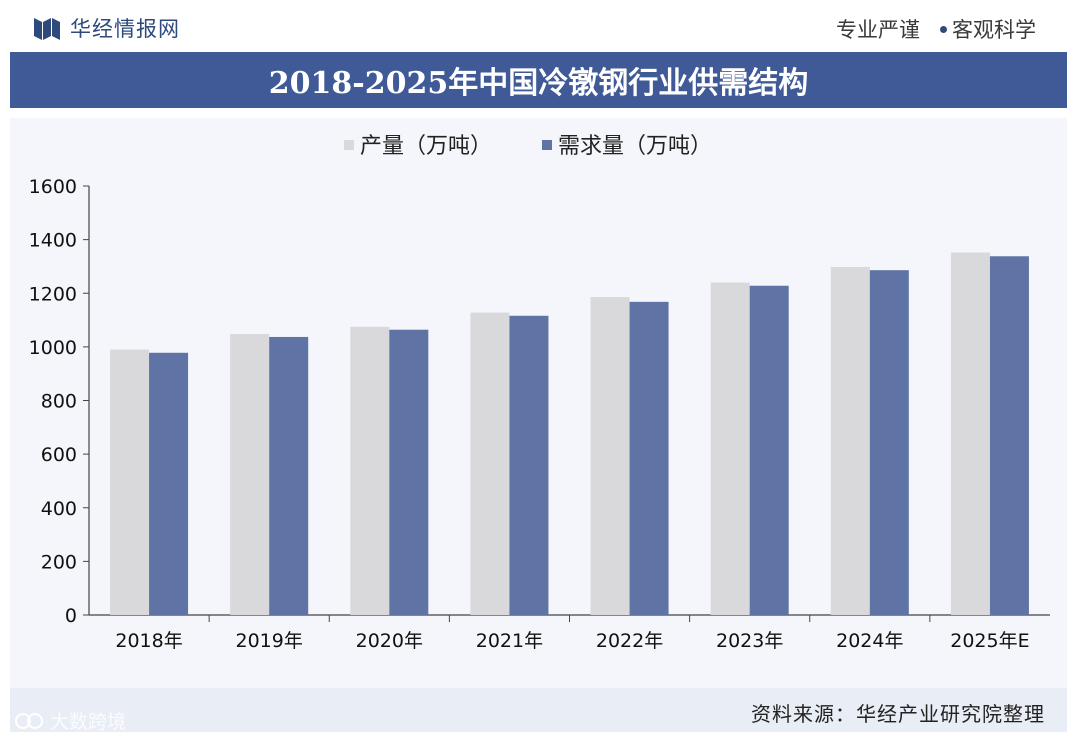 The image size is (1080, 739). What do you see at coordinates (509, 641) in the screenshot?
I see `x-tick-label: 2021年` at bounding box center [509, 641].